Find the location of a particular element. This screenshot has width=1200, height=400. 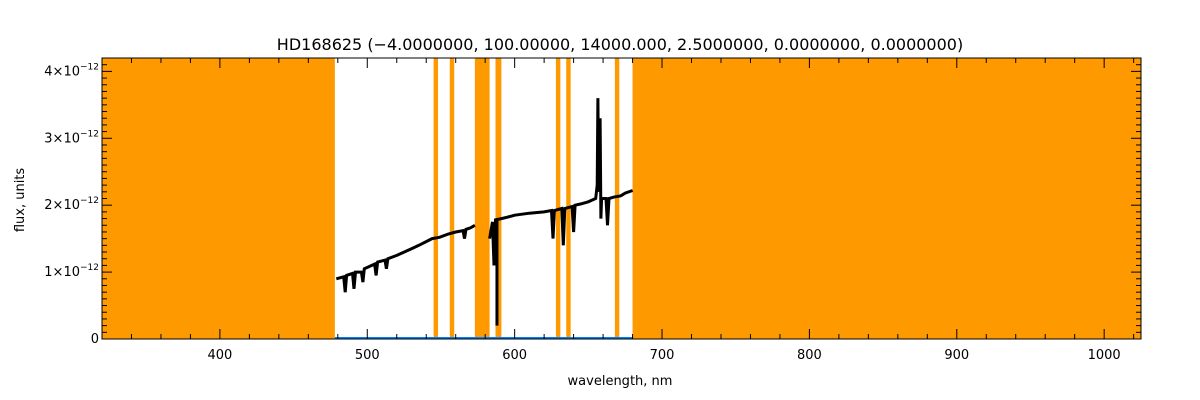

x-tick-label: 800 is located at coordinates (809, 355).